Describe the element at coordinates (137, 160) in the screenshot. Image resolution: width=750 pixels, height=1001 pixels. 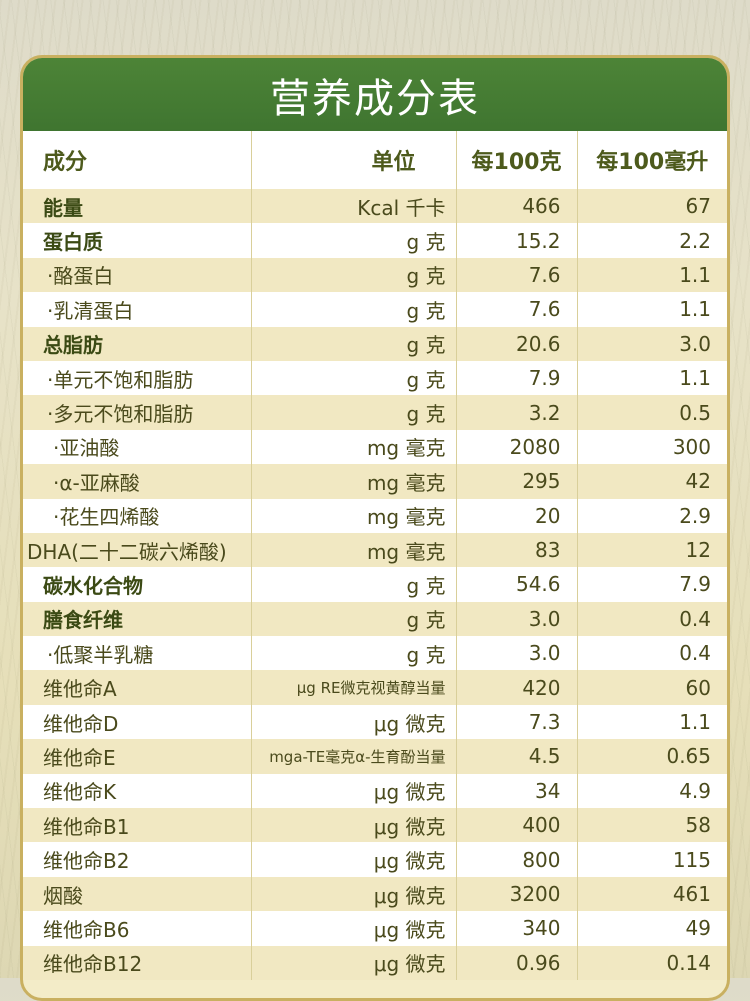
I see `header-name: 成分` at that location.